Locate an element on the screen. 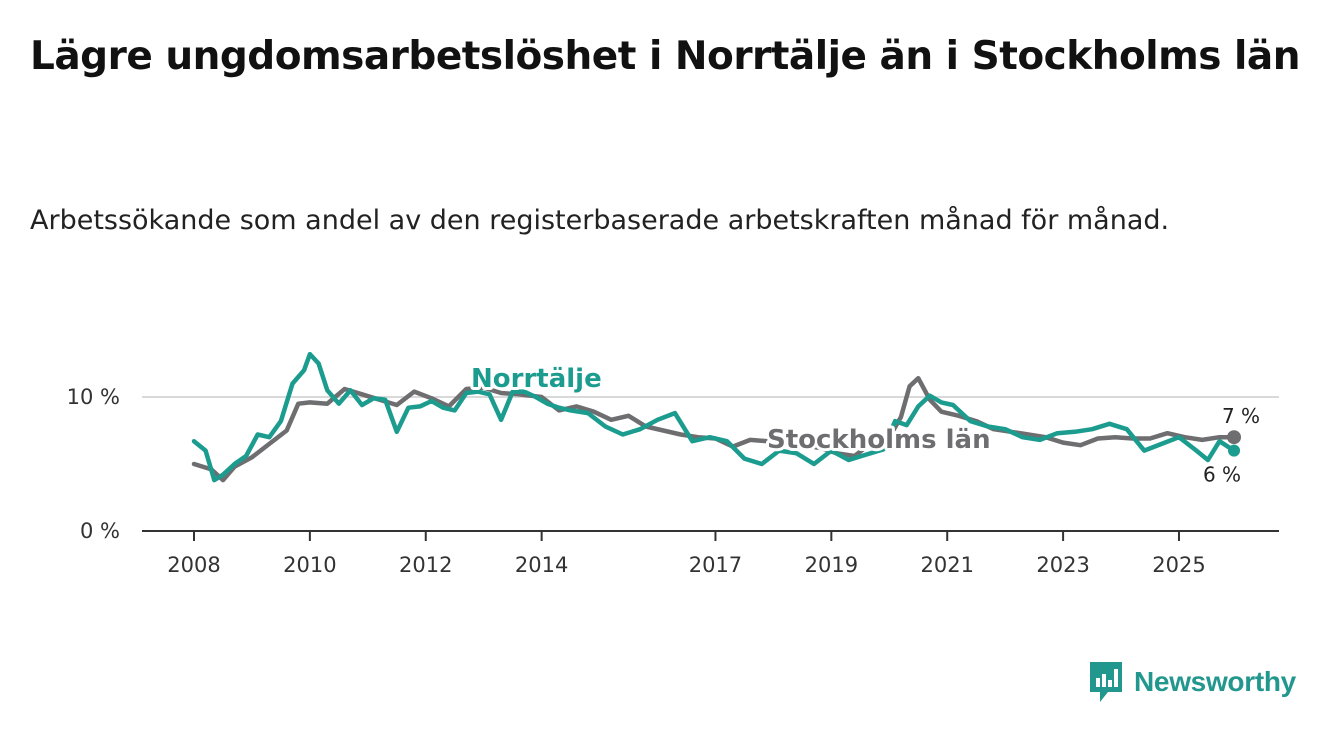 The width and height of the screenshot is (1340, 734). x-tick-label: 2010 is located at coordinates (309, 565).